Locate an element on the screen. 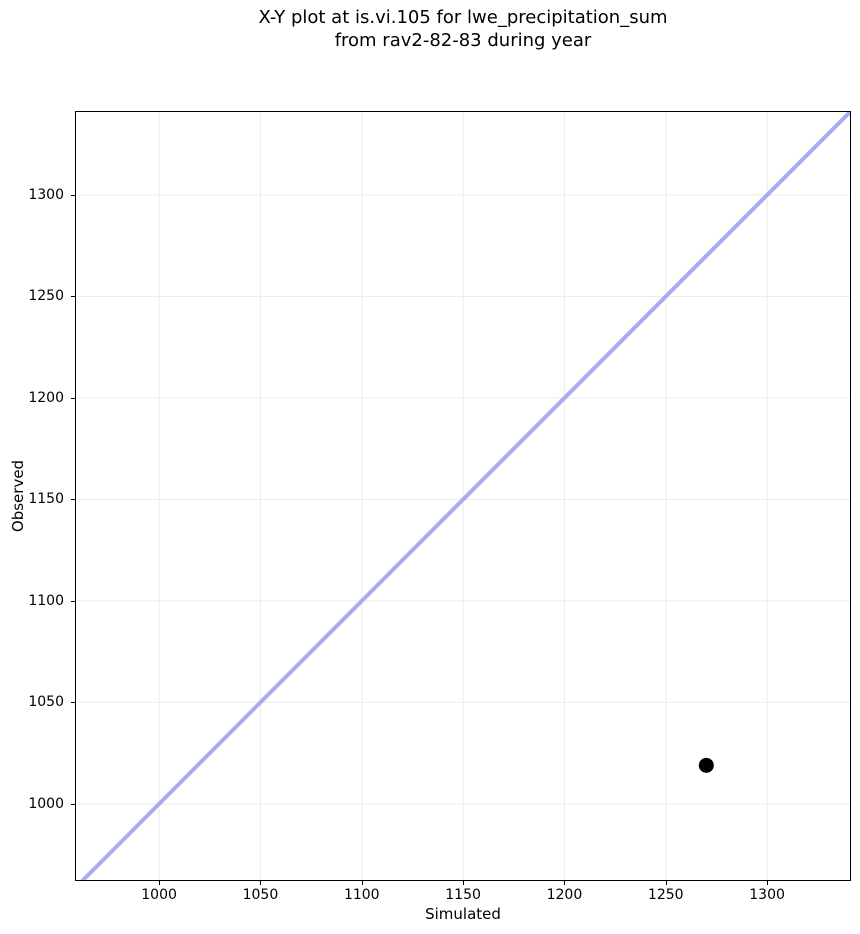 This screenshot has height=934, width=860. x-tick-label: 1250 is located at coordinates (665, 895).